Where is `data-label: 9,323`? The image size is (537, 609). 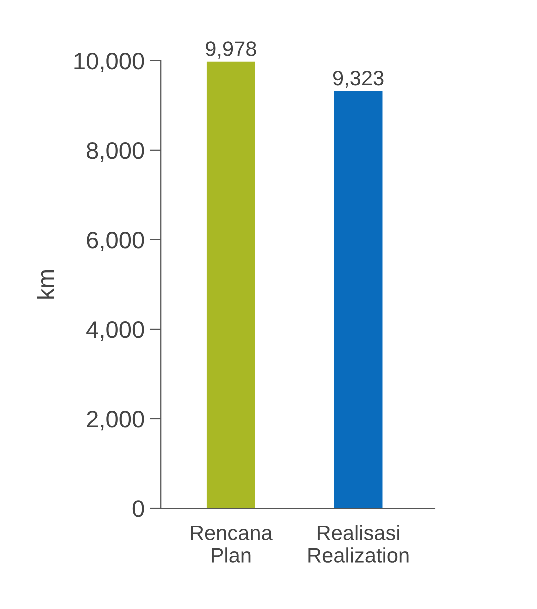 data-label: 9,323 is located at coordinates (358, 79).